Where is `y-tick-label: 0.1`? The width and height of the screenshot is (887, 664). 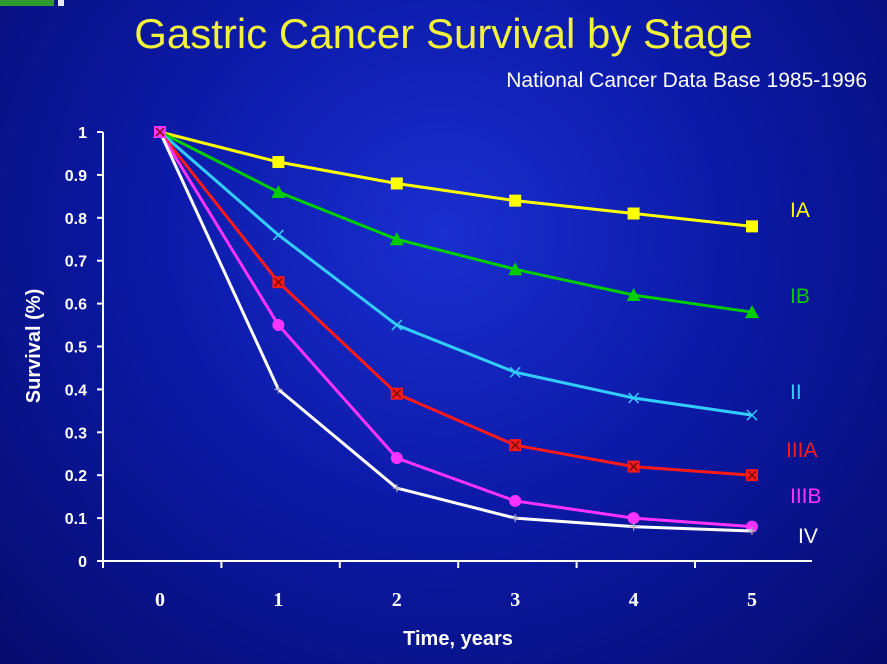
y-tick-label: 0.1 is located at coordinates (76, 519).